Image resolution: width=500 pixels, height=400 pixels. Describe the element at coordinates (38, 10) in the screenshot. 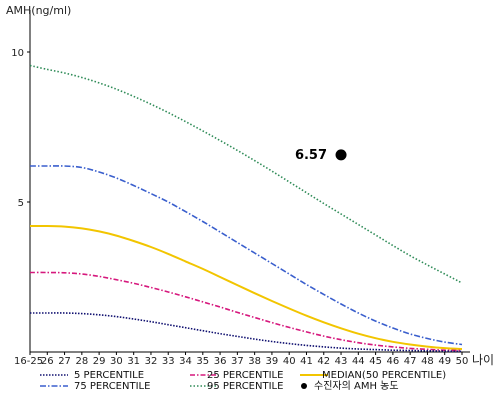

I see `y-axis-label: AMH(ng/ml)` at that location.